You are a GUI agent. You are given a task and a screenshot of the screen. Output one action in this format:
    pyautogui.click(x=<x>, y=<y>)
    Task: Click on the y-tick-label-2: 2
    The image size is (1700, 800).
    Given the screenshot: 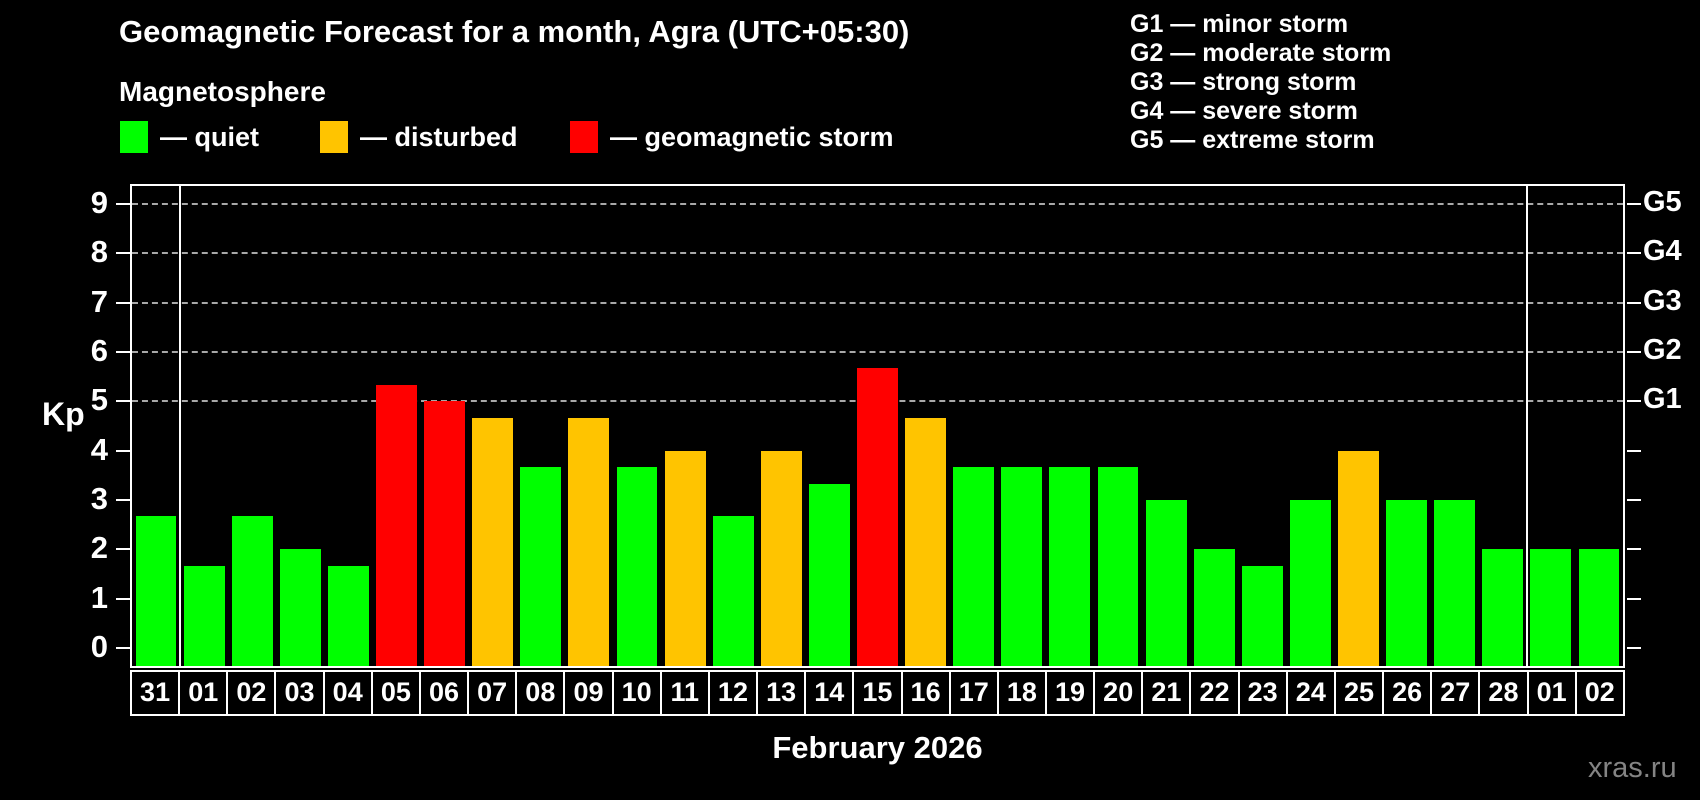 What is the action you would take?
    pyautogui.click(x=99, y=548)
    